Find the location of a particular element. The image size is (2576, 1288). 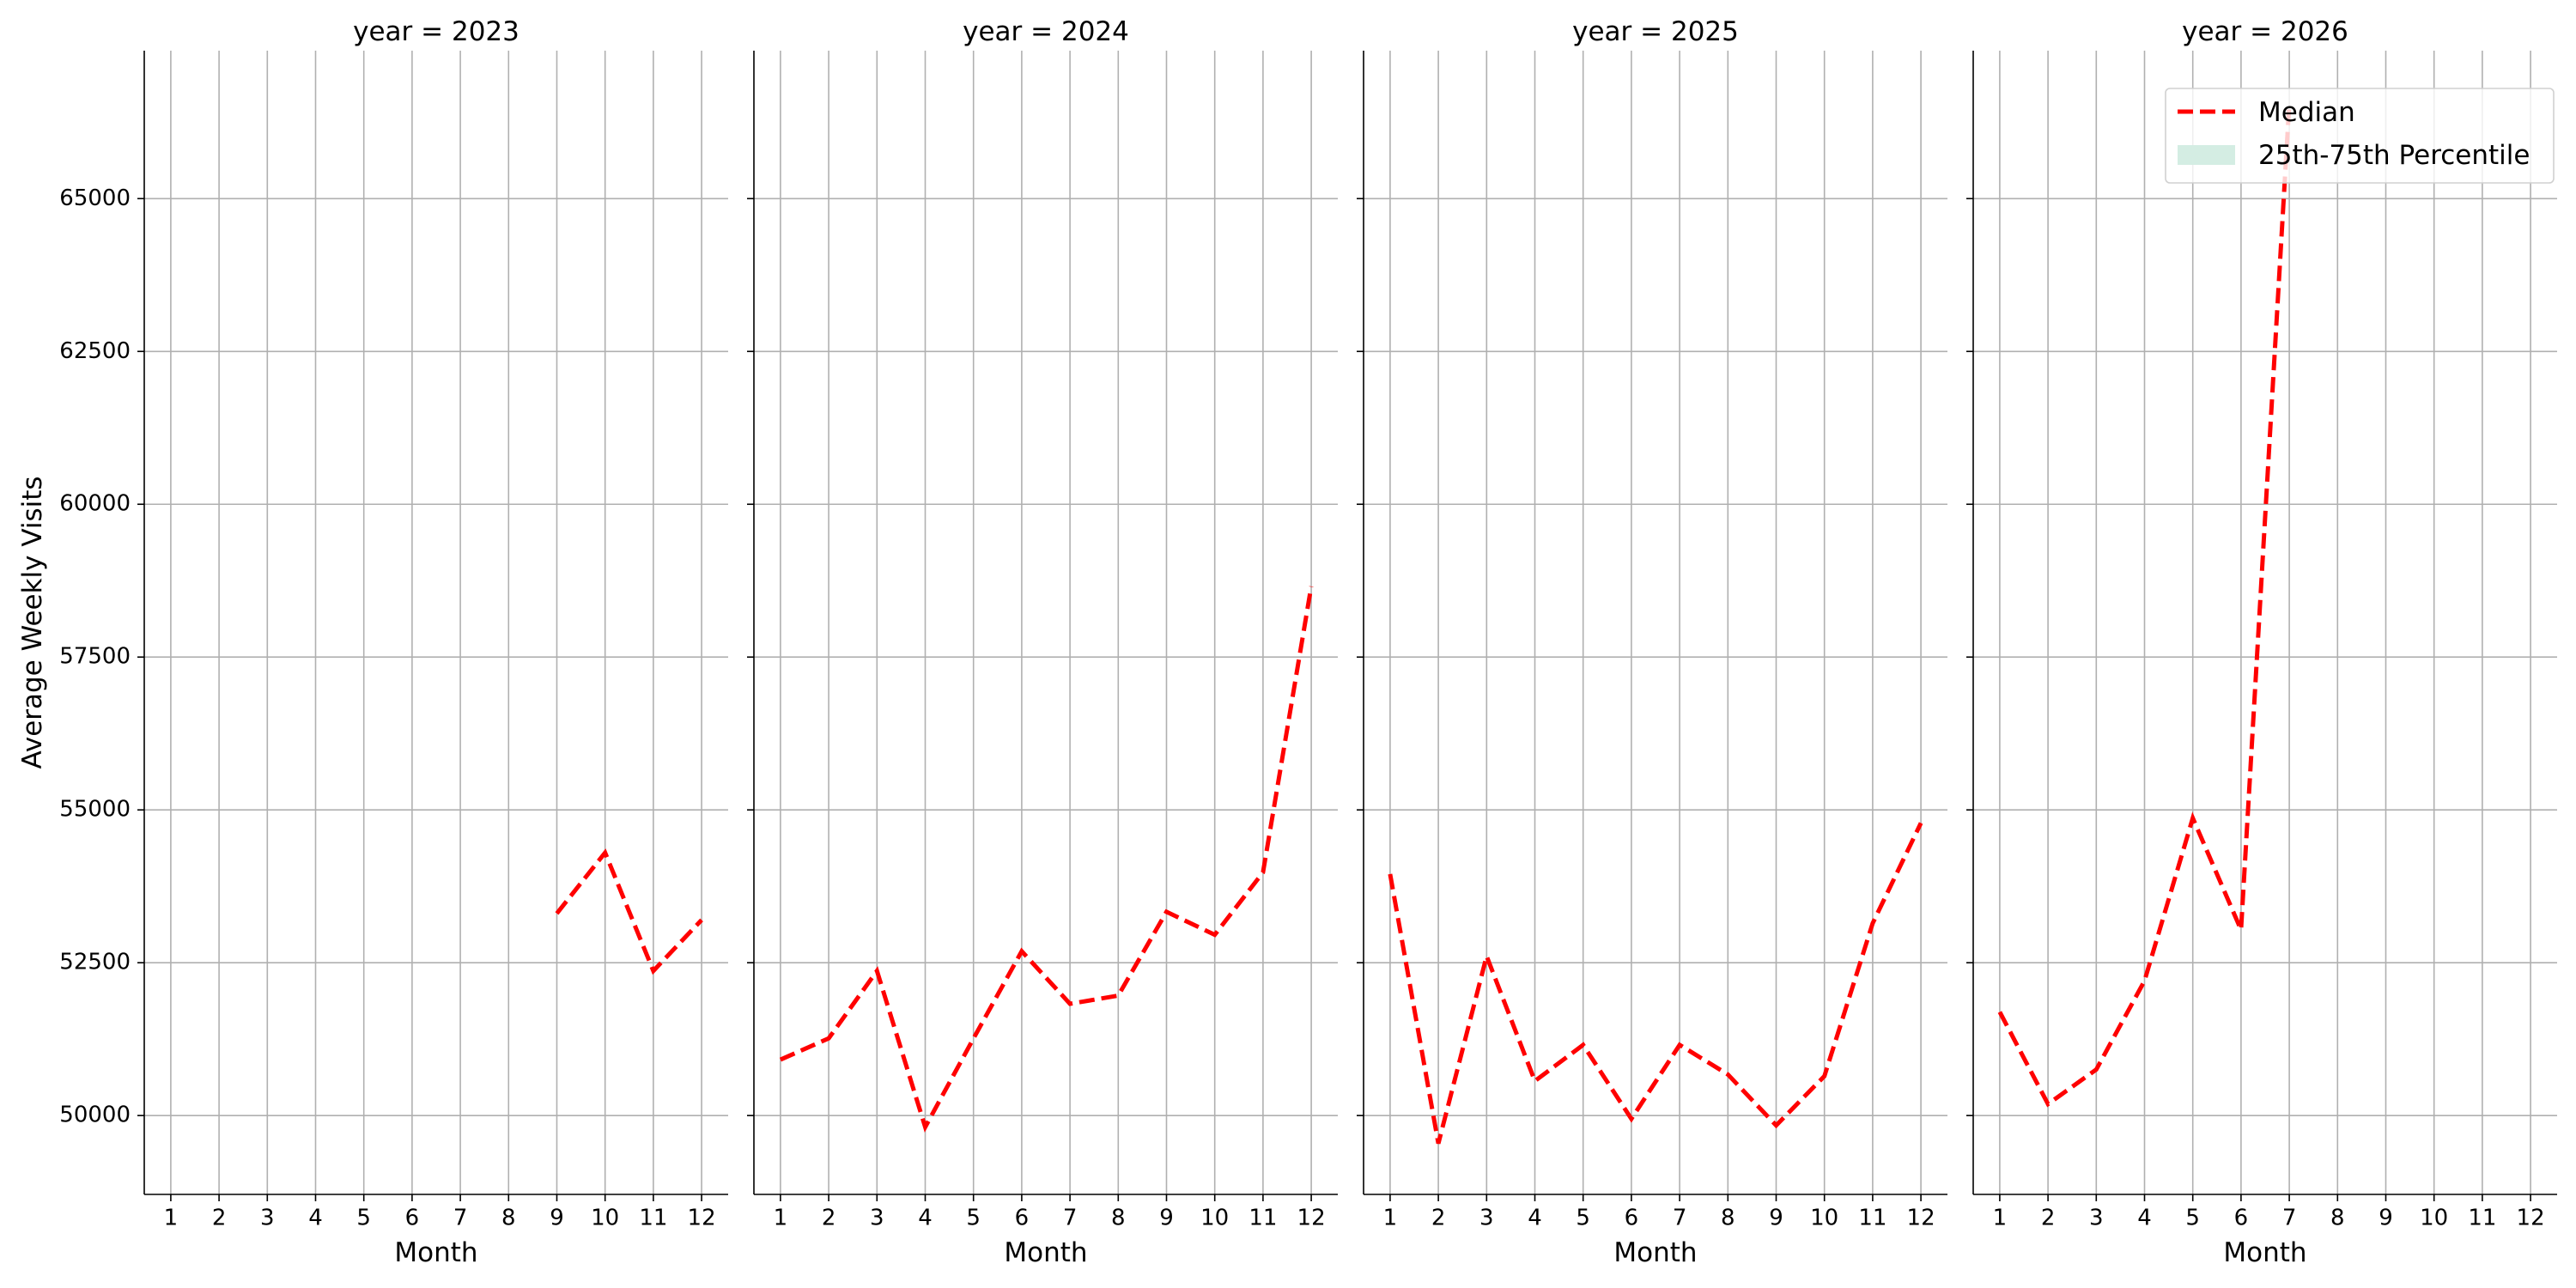

y-tick-label: 65000 is located at coordinates (95, 198).